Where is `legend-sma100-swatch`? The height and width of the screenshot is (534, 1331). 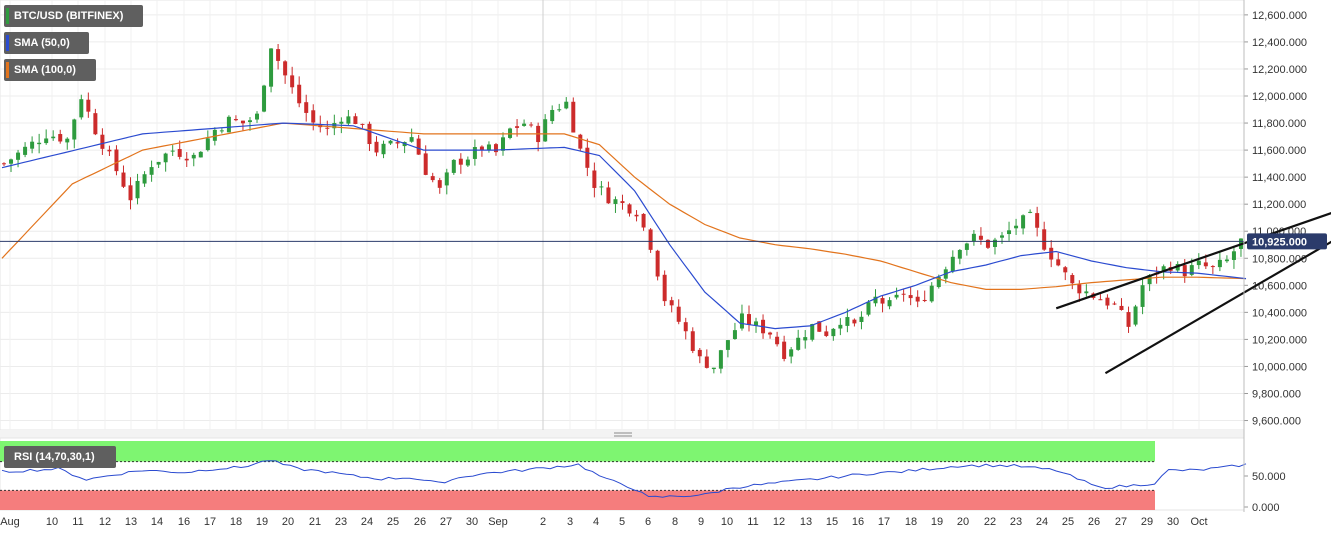
legend-sma100-swatch is located at coordinates (7, 70).